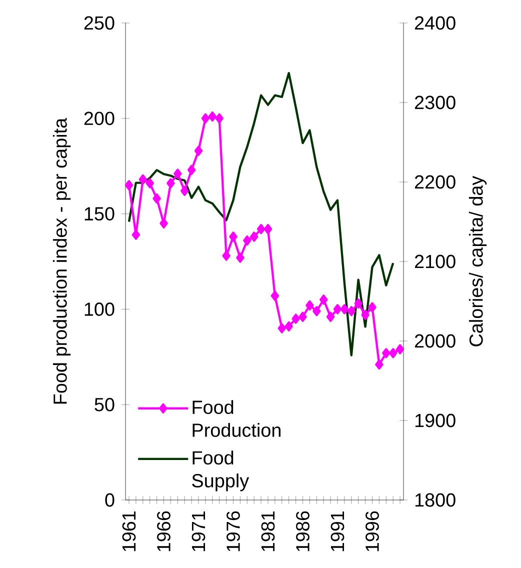 The width and height of the screenshot is (521, 568). Describe the element at coordinates (435, 261) in the screenshot. I see `y2-tick-label: 2100` at that location.